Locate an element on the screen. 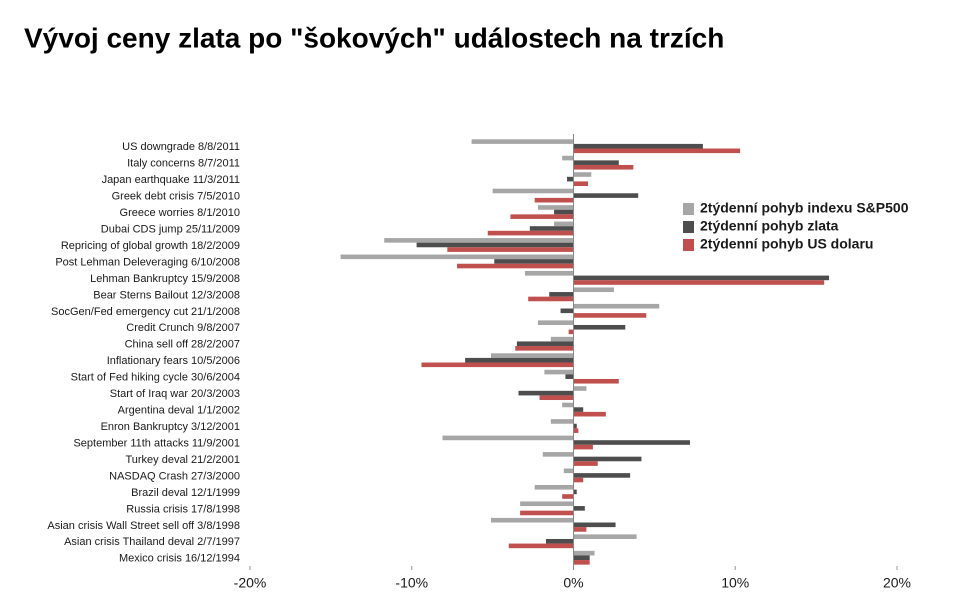  category-label: SocGen/Fed emergency cut 21/1/2008 is located at coordinates (145, 312).